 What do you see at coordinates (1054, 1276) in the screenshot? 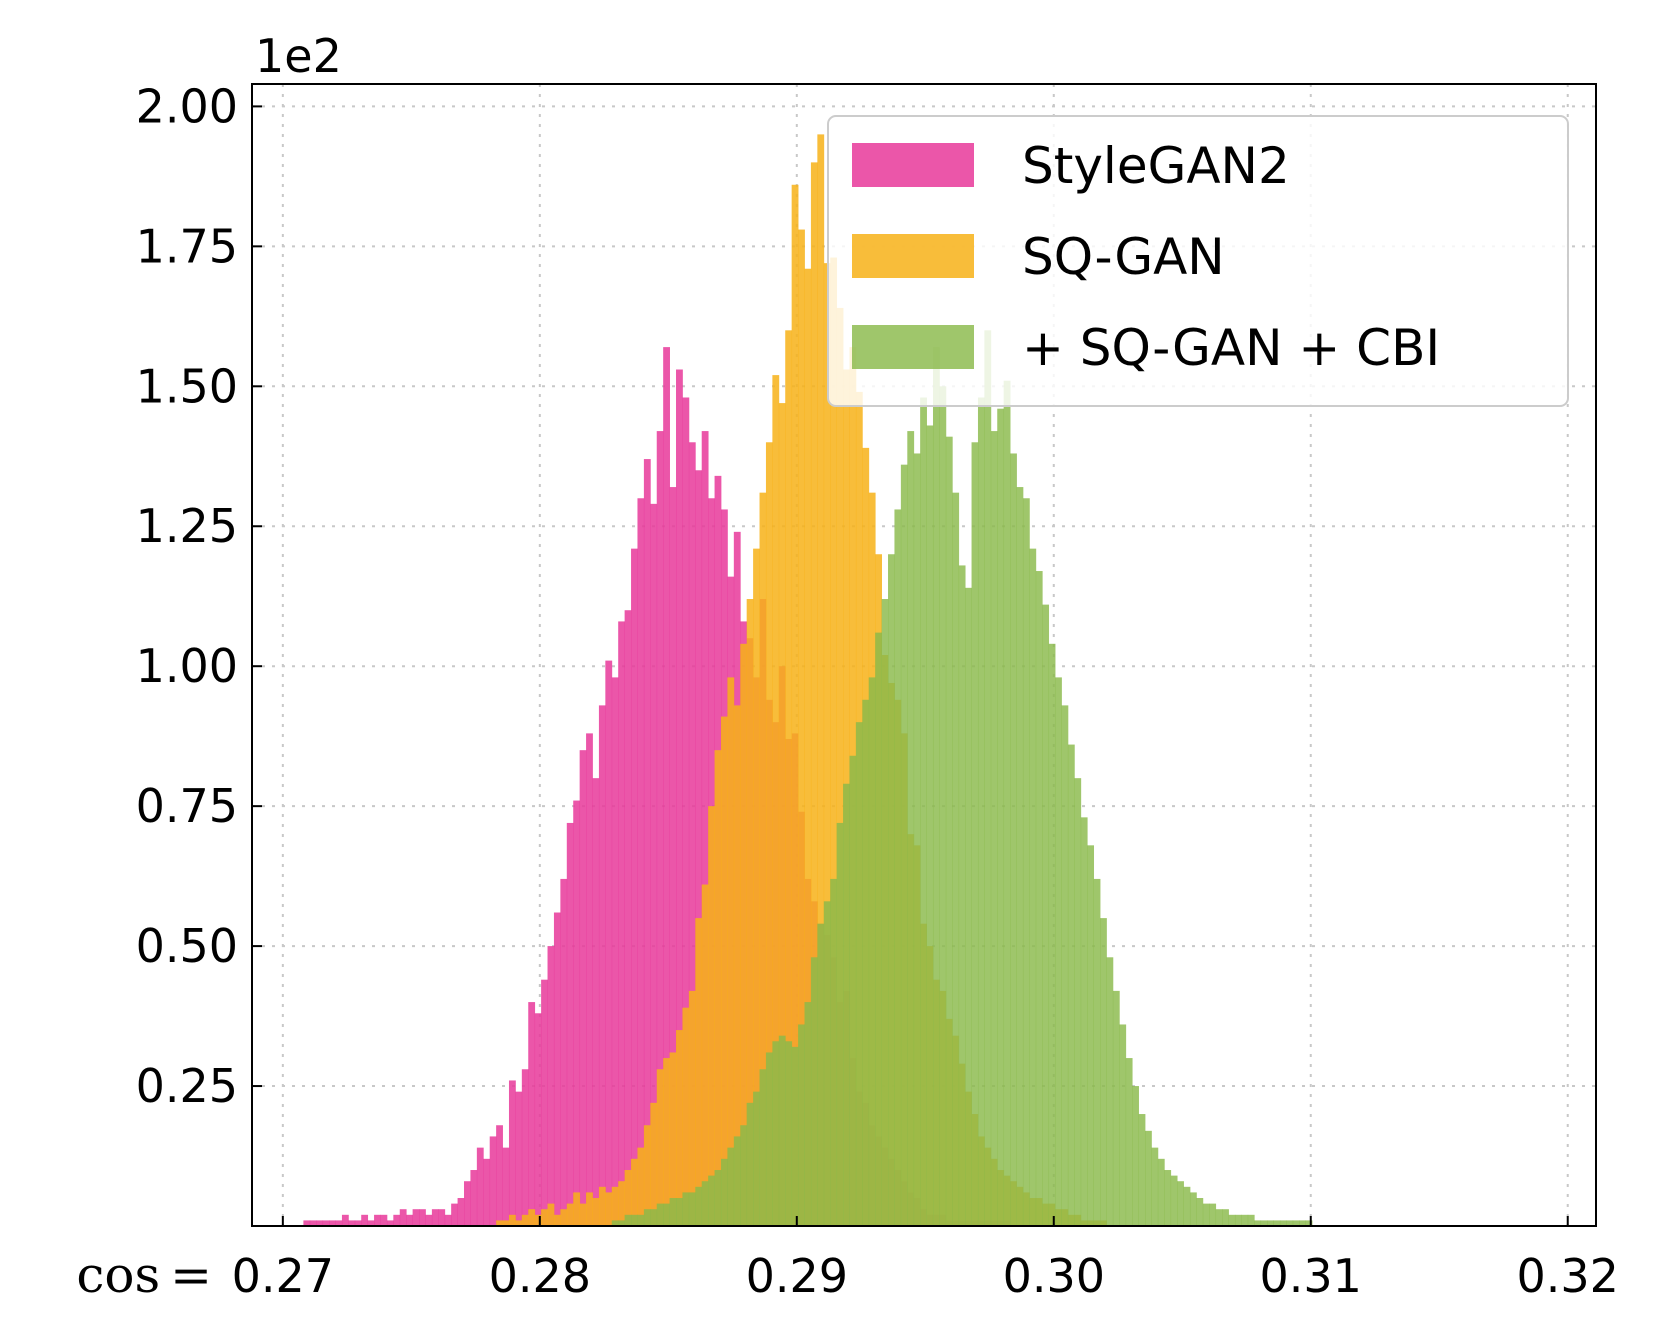
I see `x-tick-label: 0.30` at bounding box center [1054, 1276].